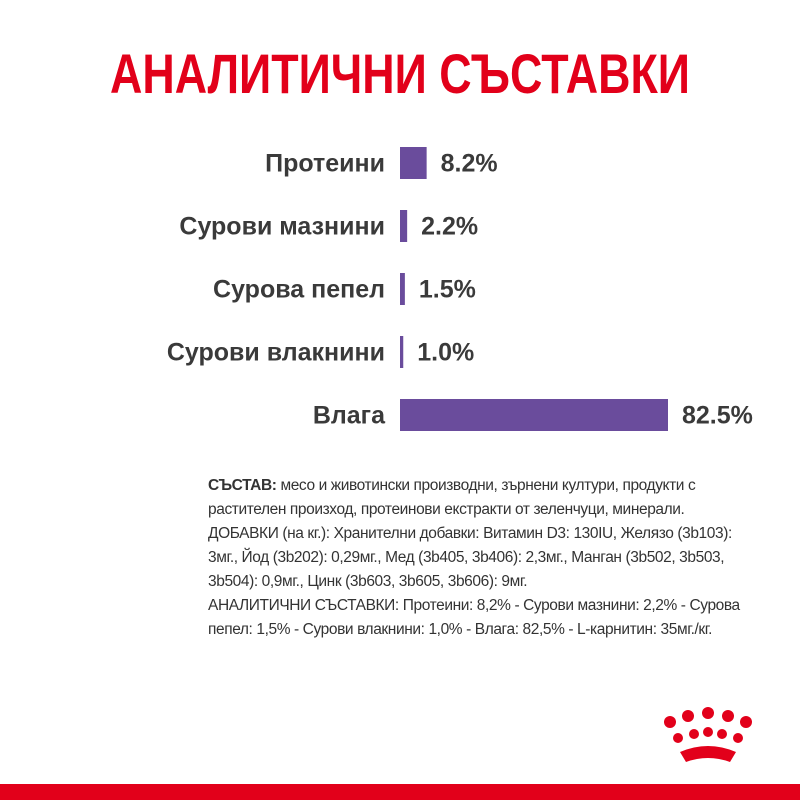  Describe the element at coordinates (299, 290) in the screenshot. I see `category-label: Сурова пепел` at that location.